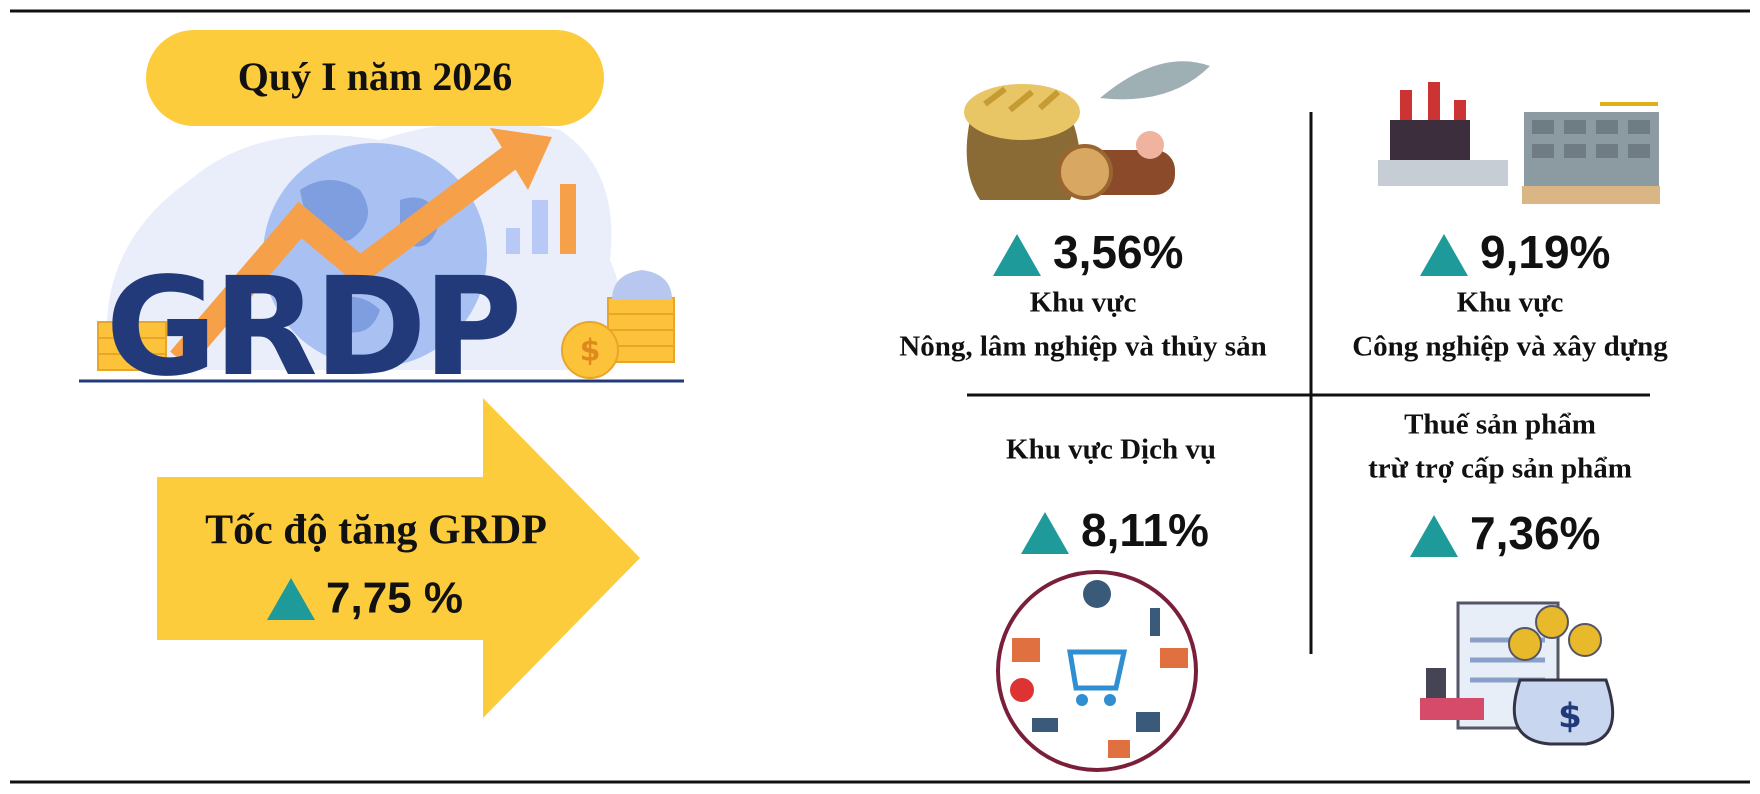 The image size is (1760, 794). I want to click on industry-icon, so click(1519, 143).